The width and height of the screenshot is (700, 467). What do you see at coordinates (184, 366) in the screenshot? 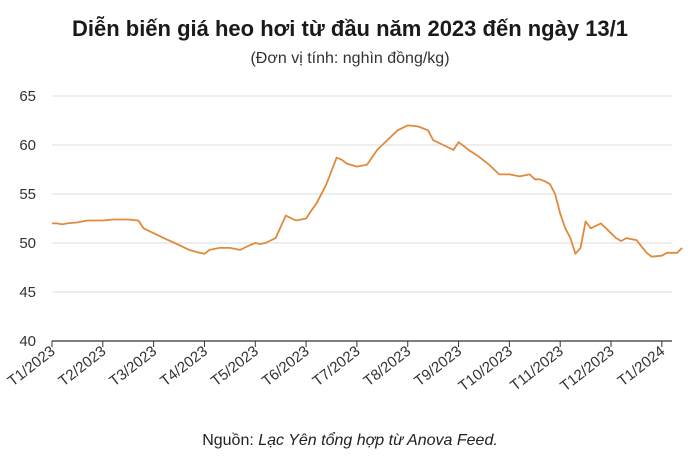
I see `x-tick-label: T4/2023` at bounding box center [184, 366].